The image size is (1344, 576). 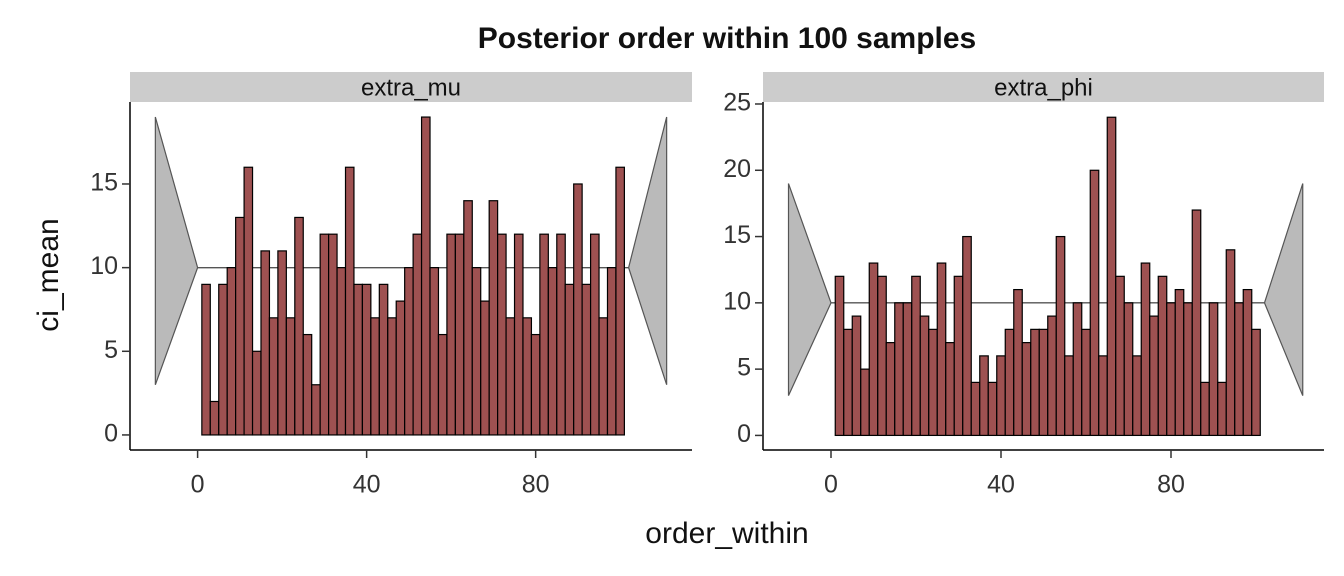 I want to click on y-tick-label: 25, so click(x=737, y=103).